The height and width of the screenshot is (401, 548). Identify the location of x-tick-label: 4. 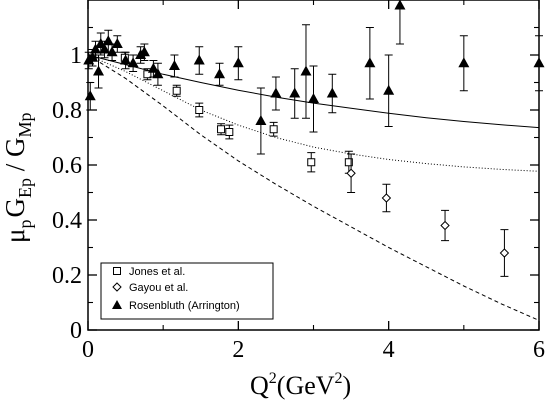
(389, 350).